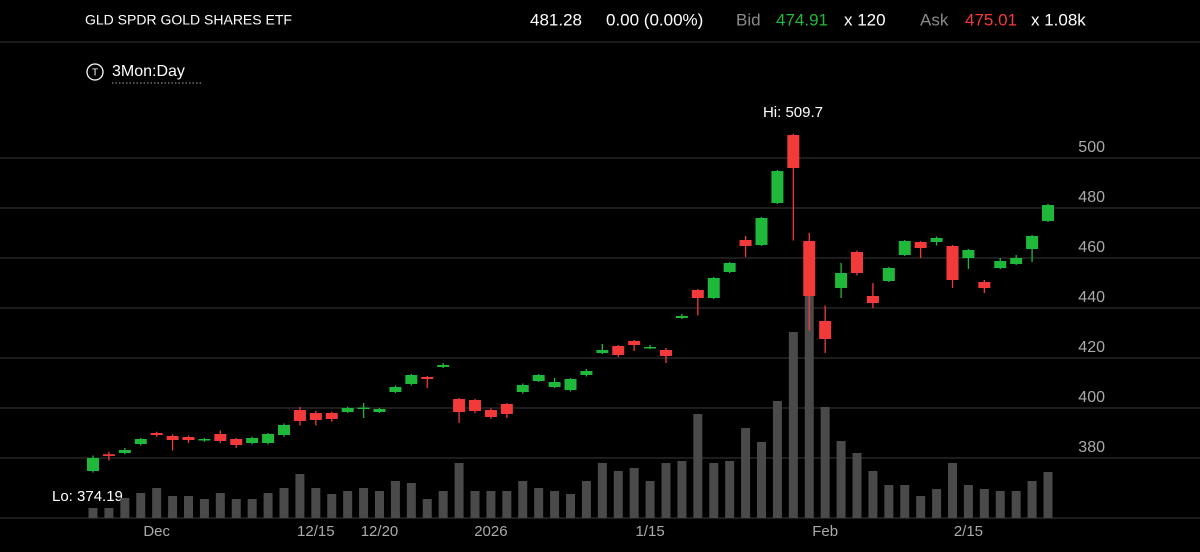  What do you see at coordinates (87, 496) in the screenshot?
I see `low-annotation: Lo: 374.19` at bounding box center [87, 496].